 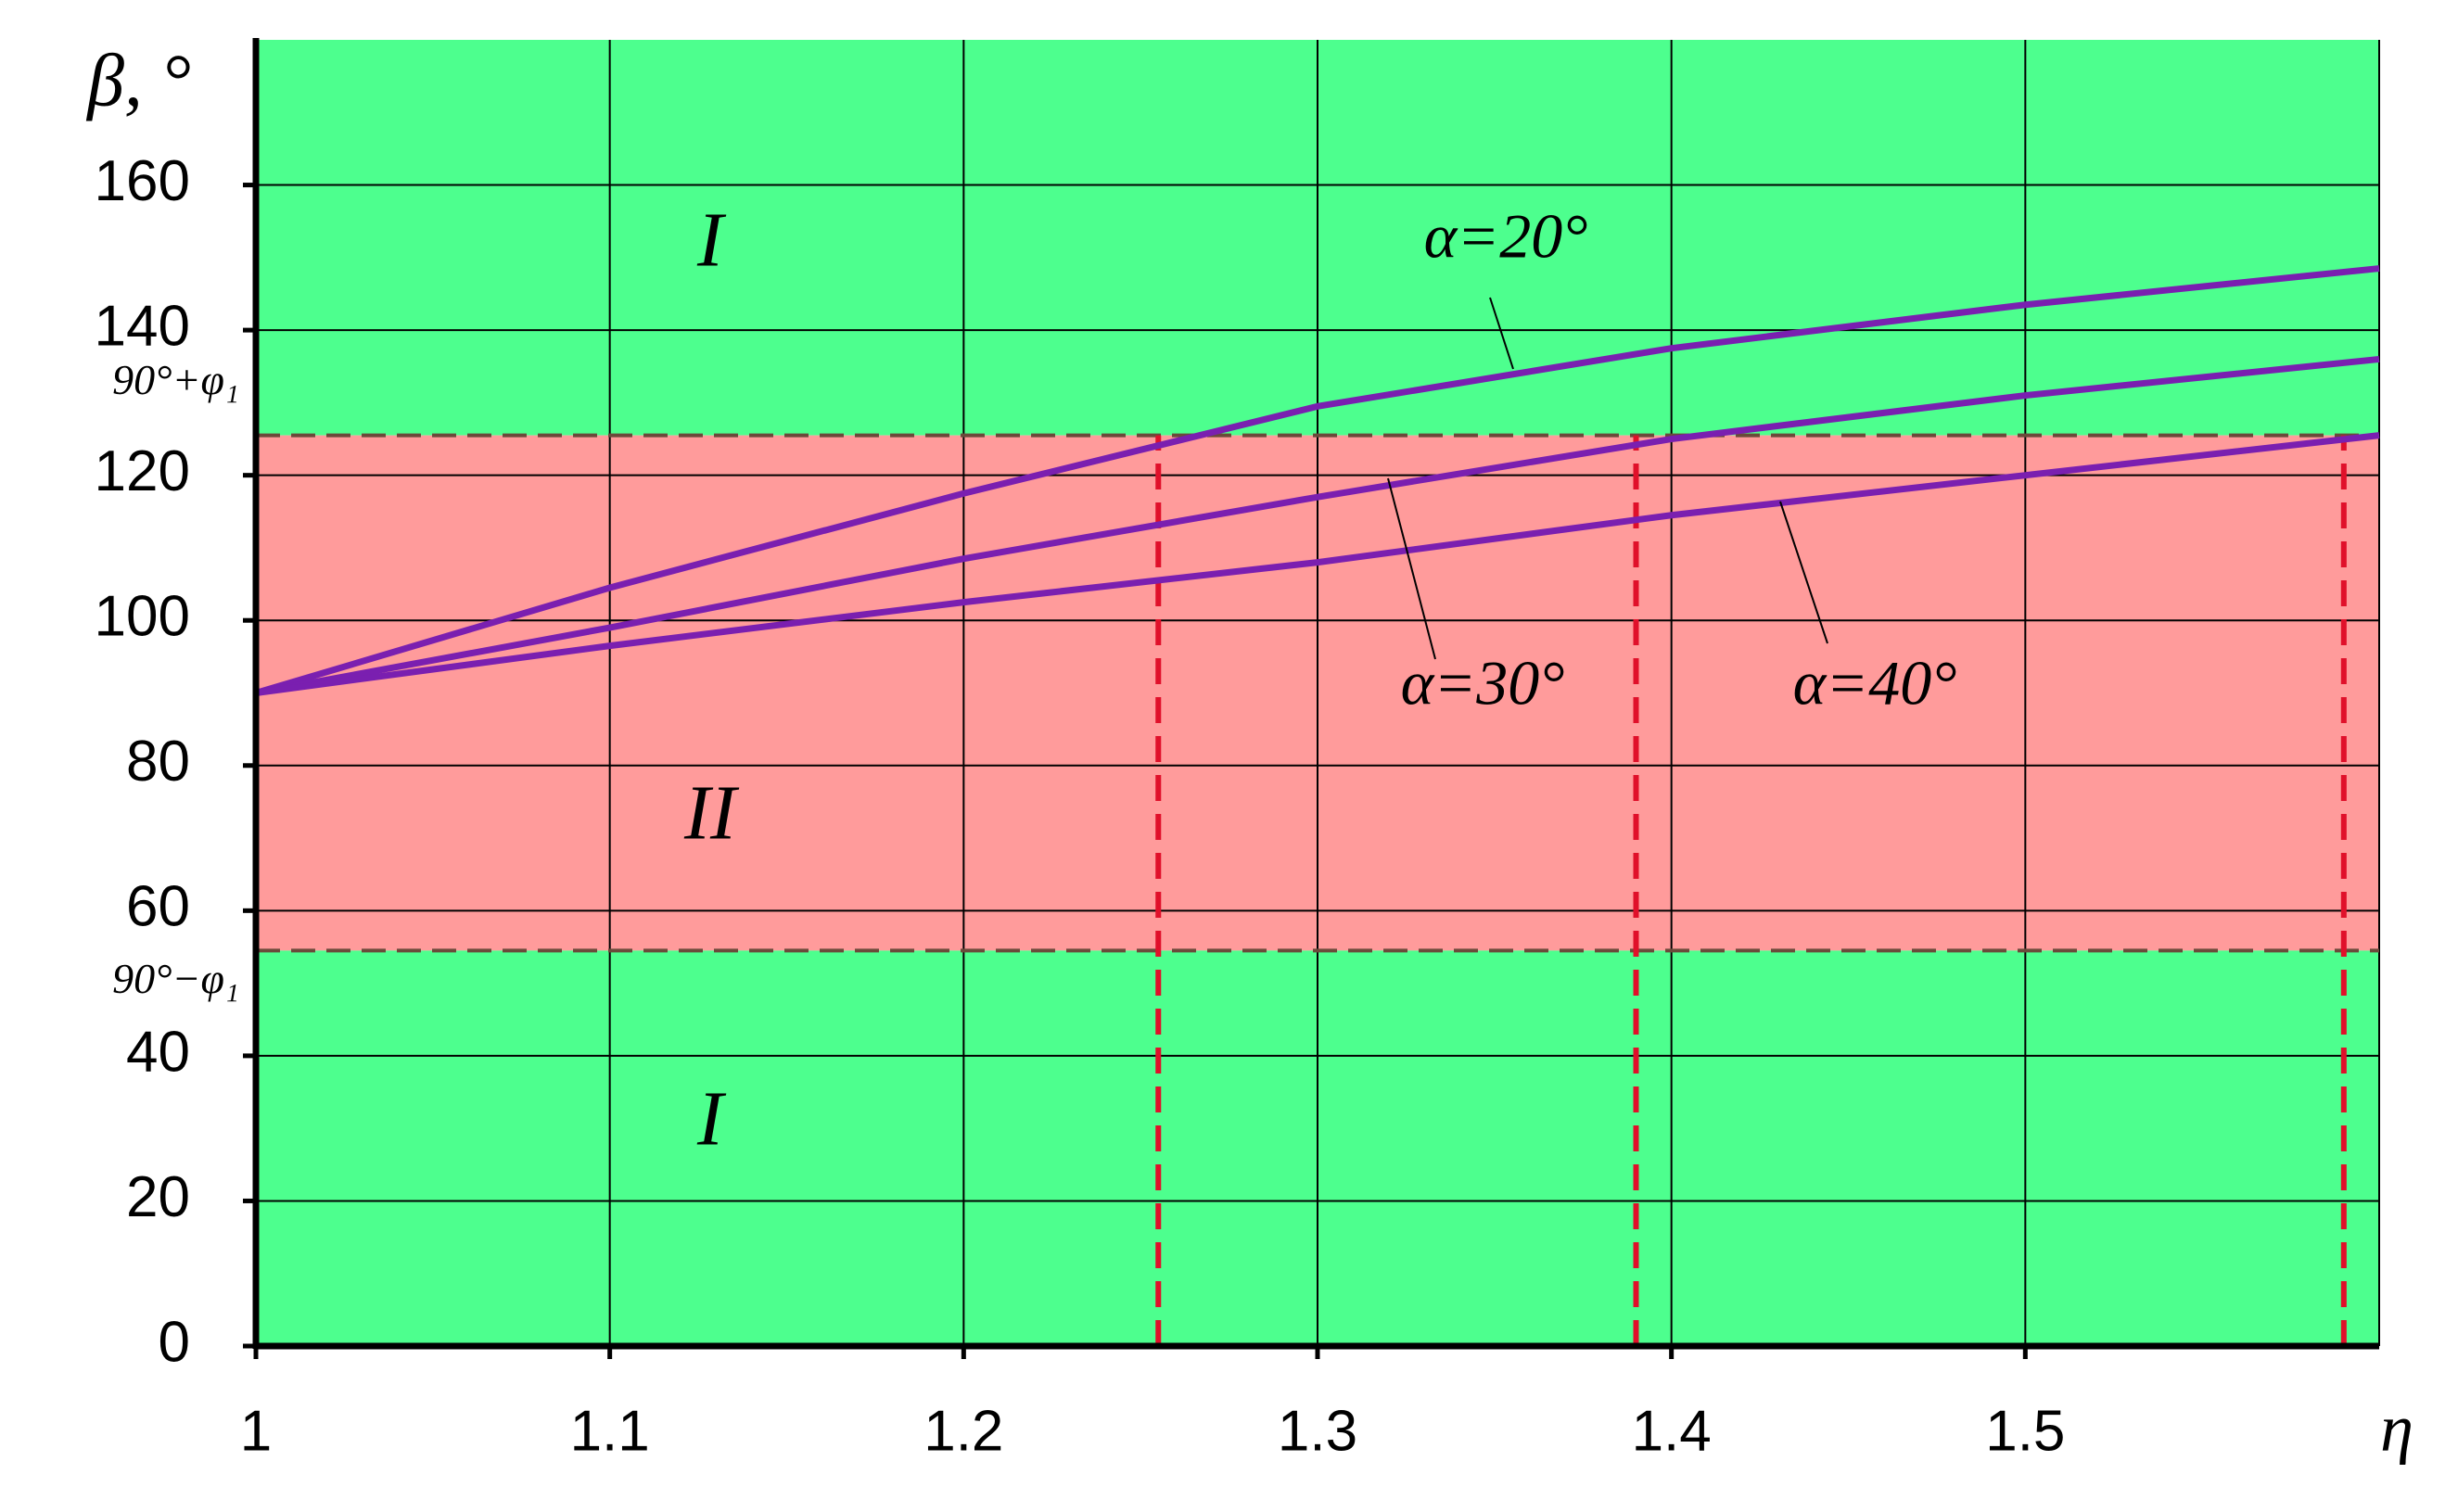 What do you see at coordinates (1483, 683) in the screenshot?
I see `series-label: α=30°` at bounding box center [1483, 683].